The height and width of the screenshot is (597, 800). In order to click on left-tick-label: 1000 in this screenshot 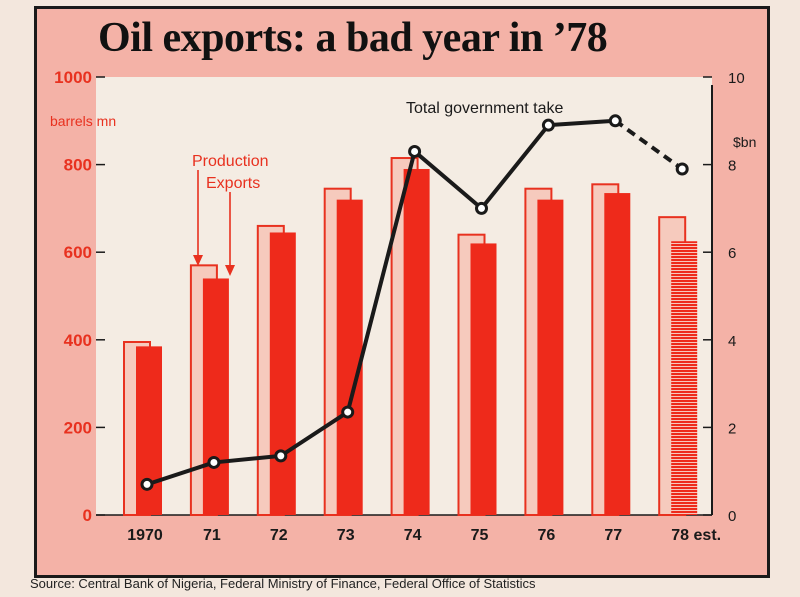, I will do `click(73, 77)`.